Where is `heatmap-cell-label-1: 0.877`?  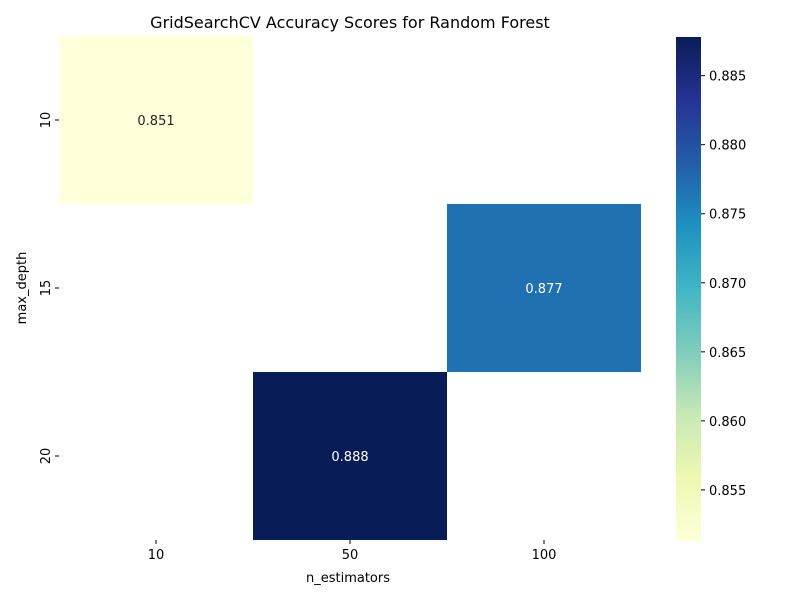 heatmap-cell-label-1: 0.877 is located at coordinates (543, 289).